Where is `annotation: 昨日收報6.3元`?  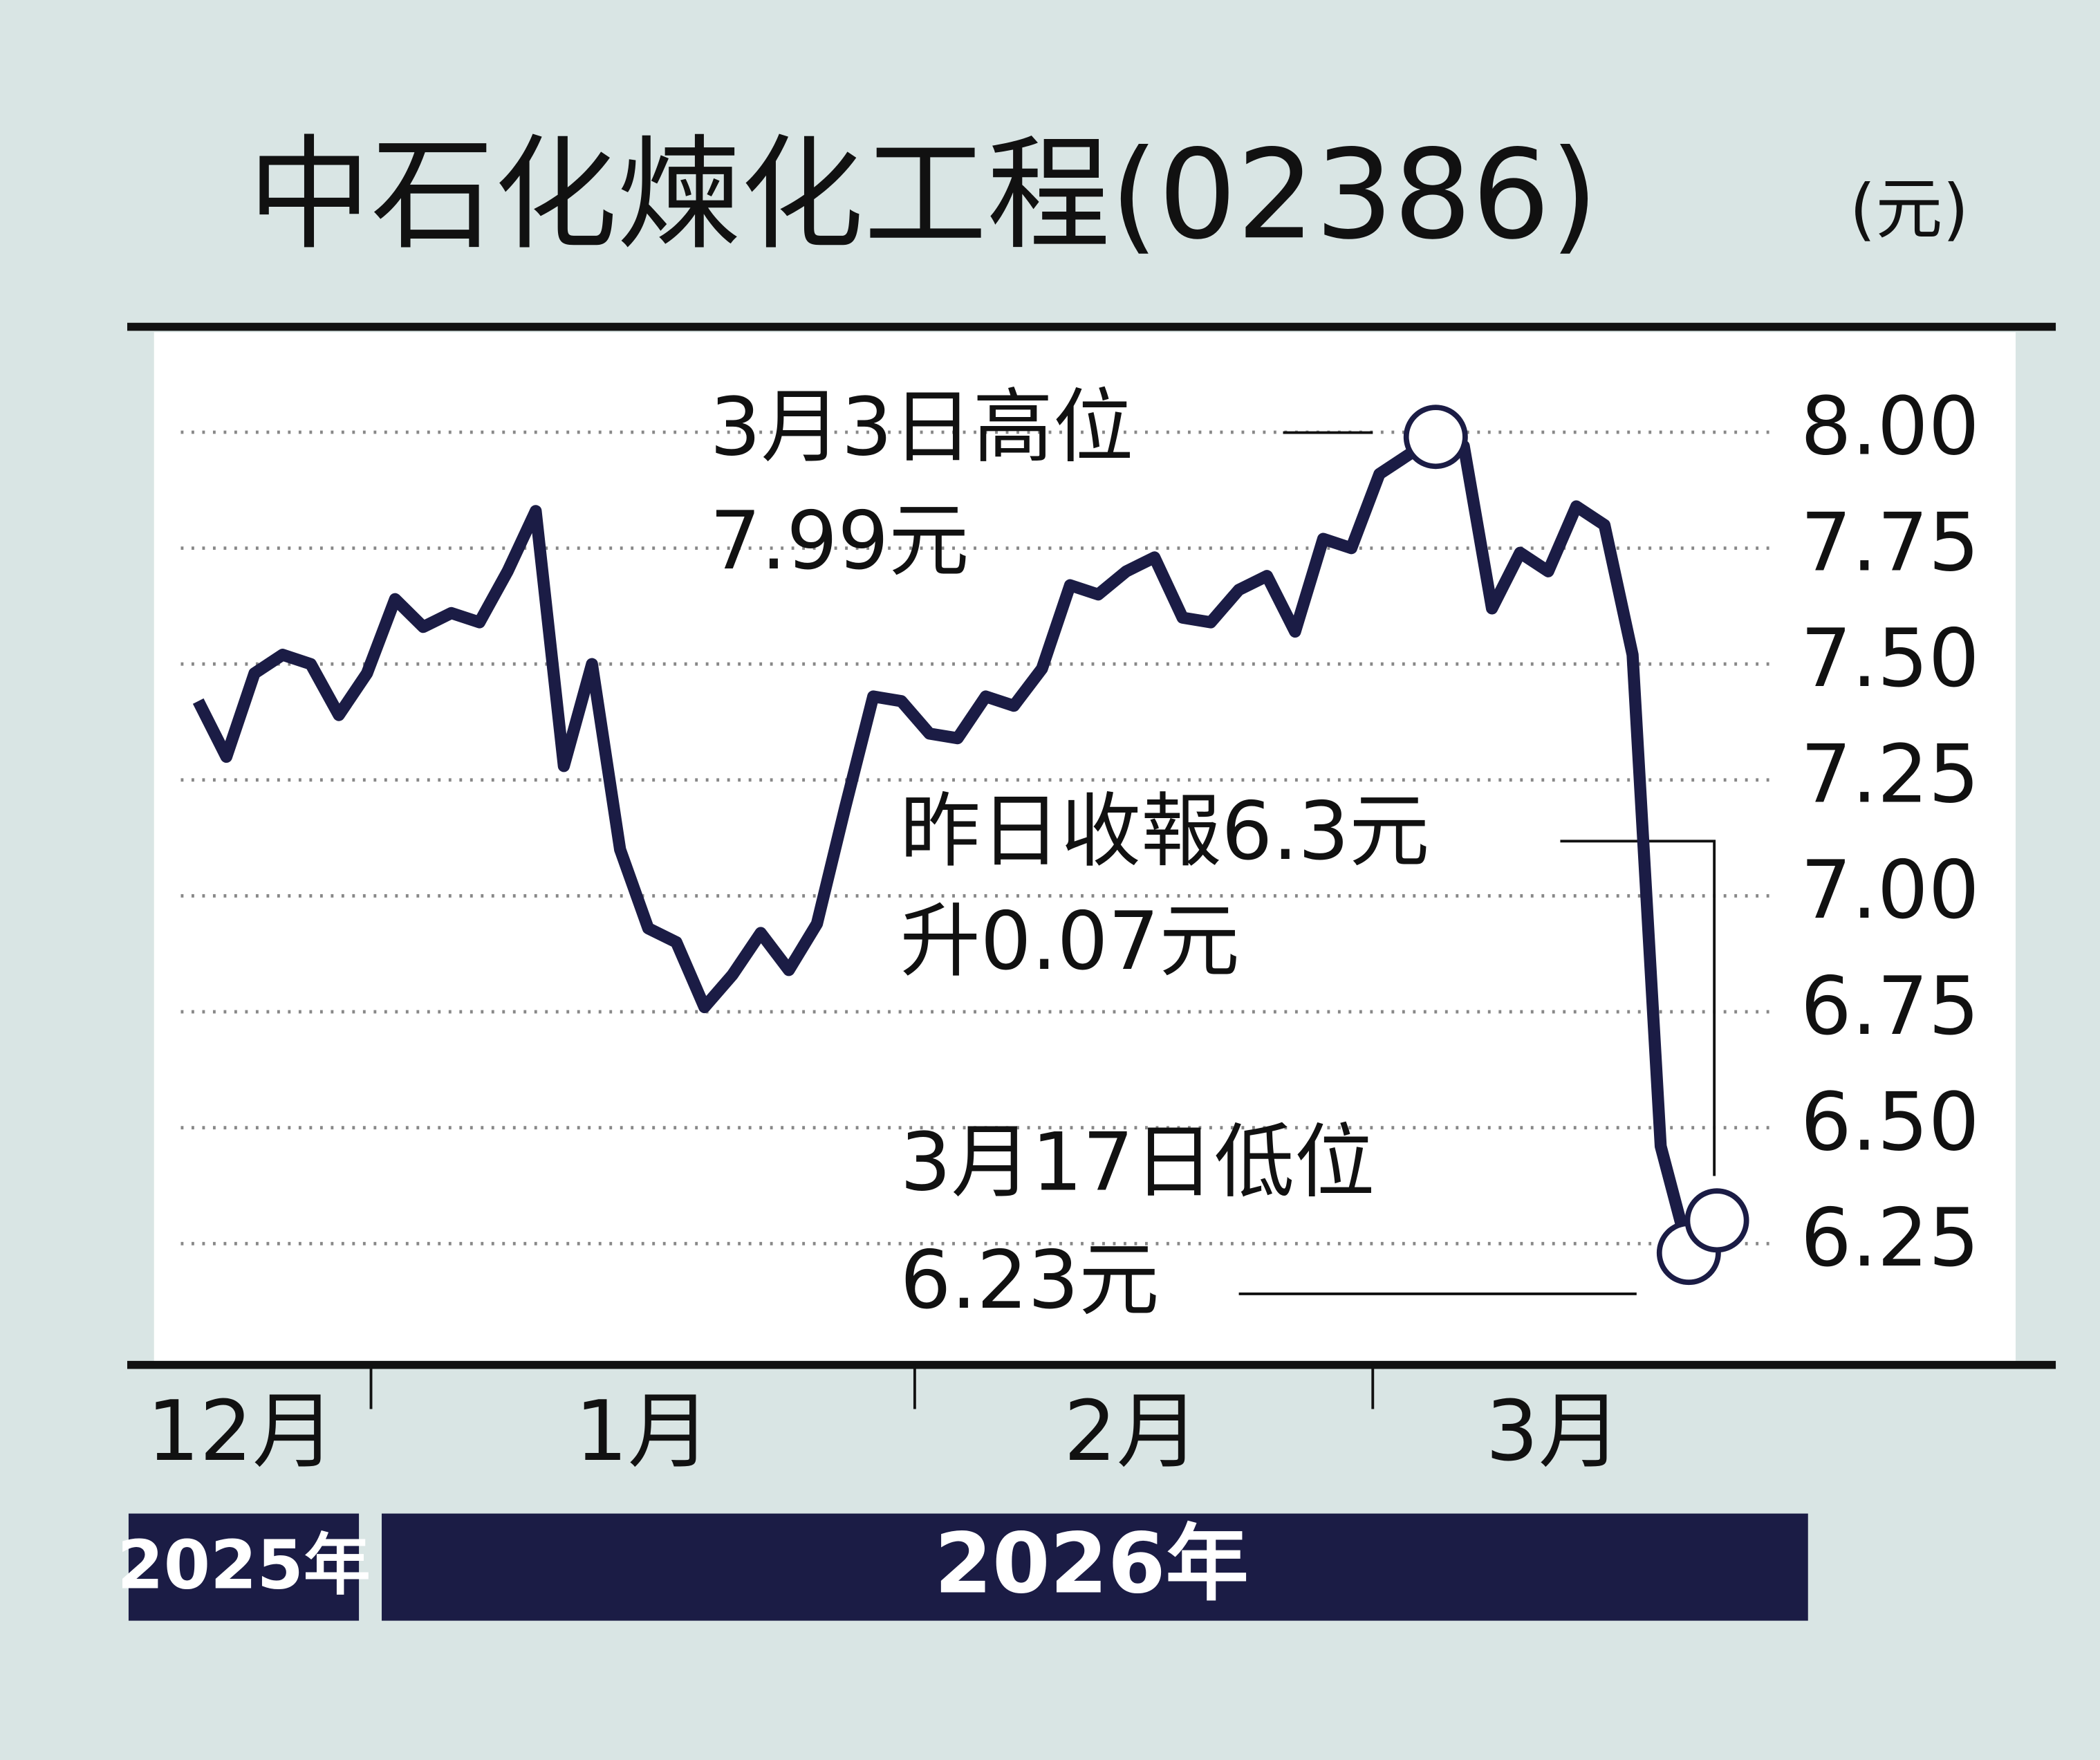 annotation: 昨日收報6.3元 is located at coordinates (1165, 831).